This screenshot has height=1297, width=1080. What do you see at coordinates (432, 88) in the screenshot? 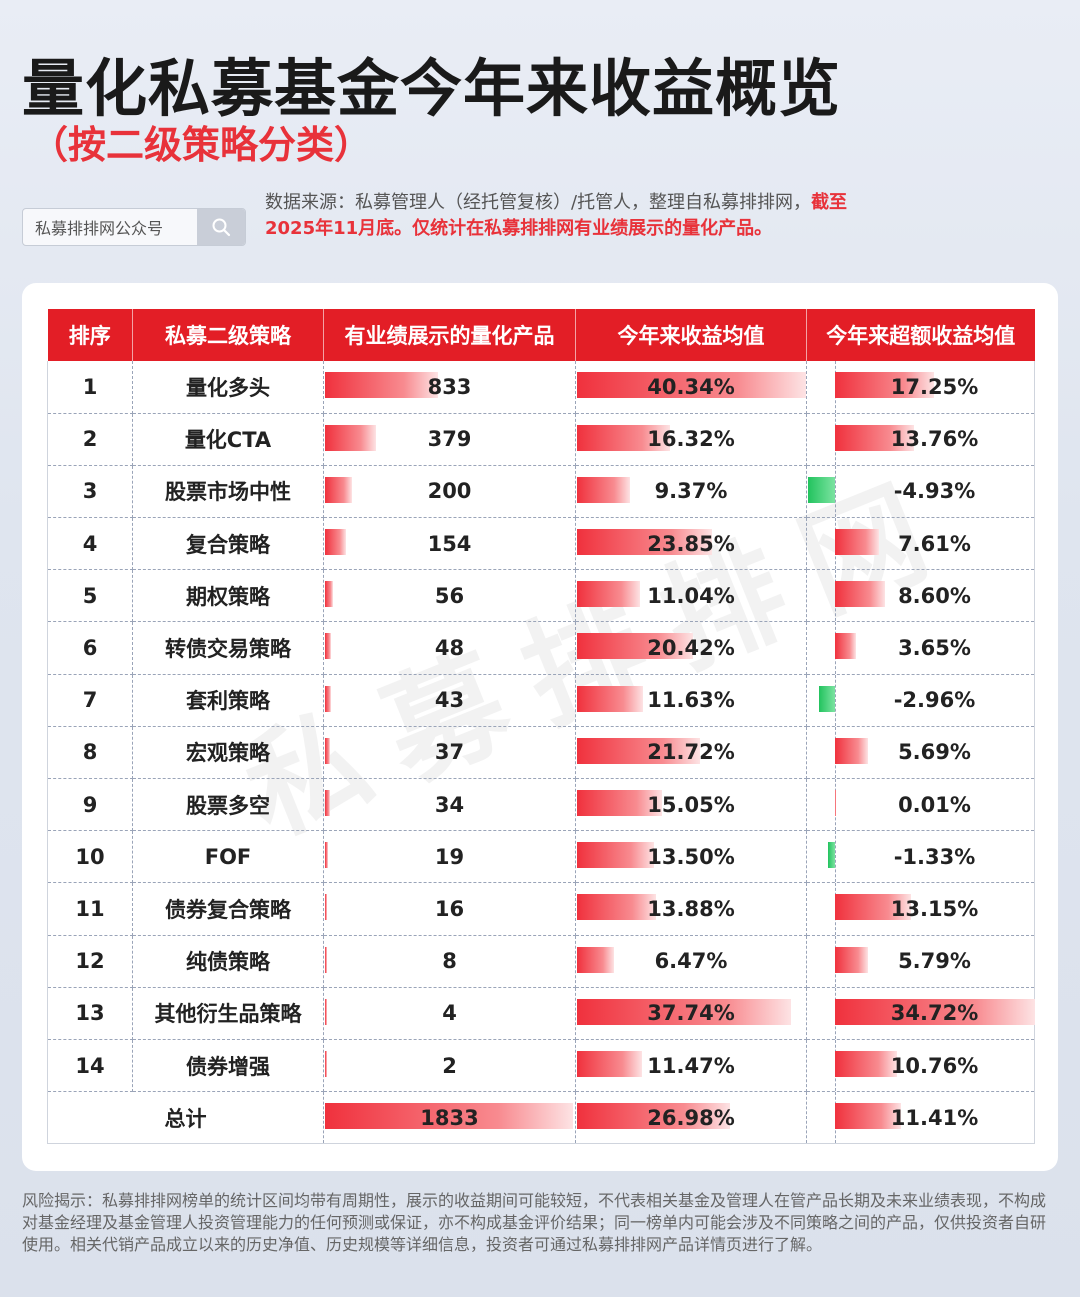
I see `page-title: 量化私募基金今年来收益概览` at bounding box center [432, 88].